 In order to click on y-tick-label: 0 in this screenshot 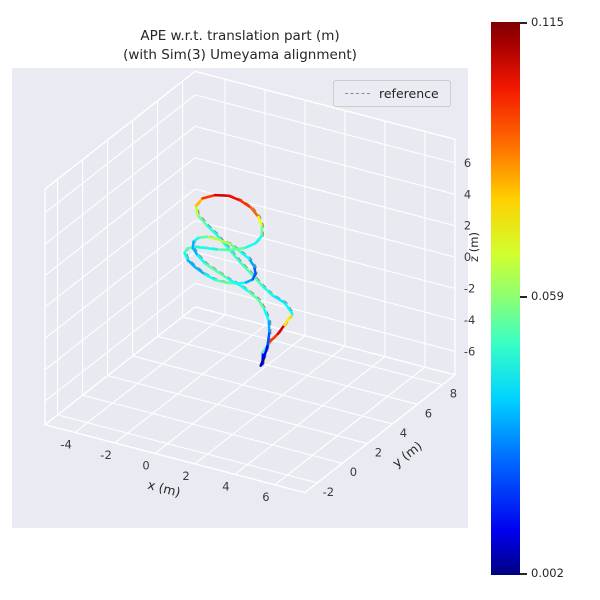, I will do `click(353, 472)`.